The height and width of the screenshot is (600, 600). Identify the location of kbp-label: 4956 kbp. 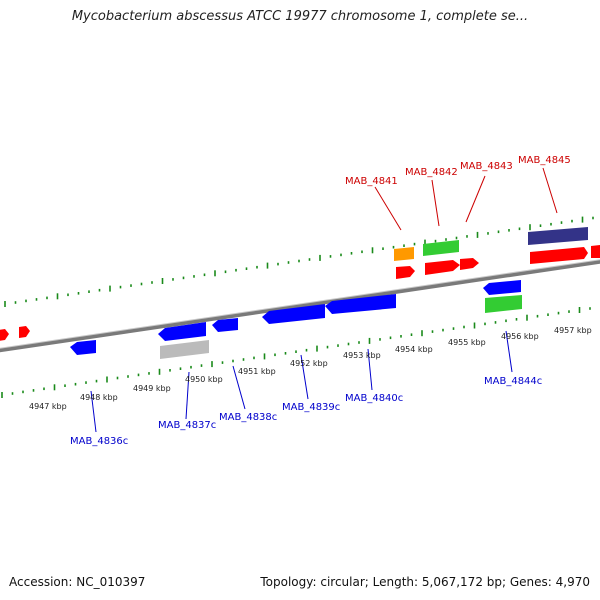
(520, 336).